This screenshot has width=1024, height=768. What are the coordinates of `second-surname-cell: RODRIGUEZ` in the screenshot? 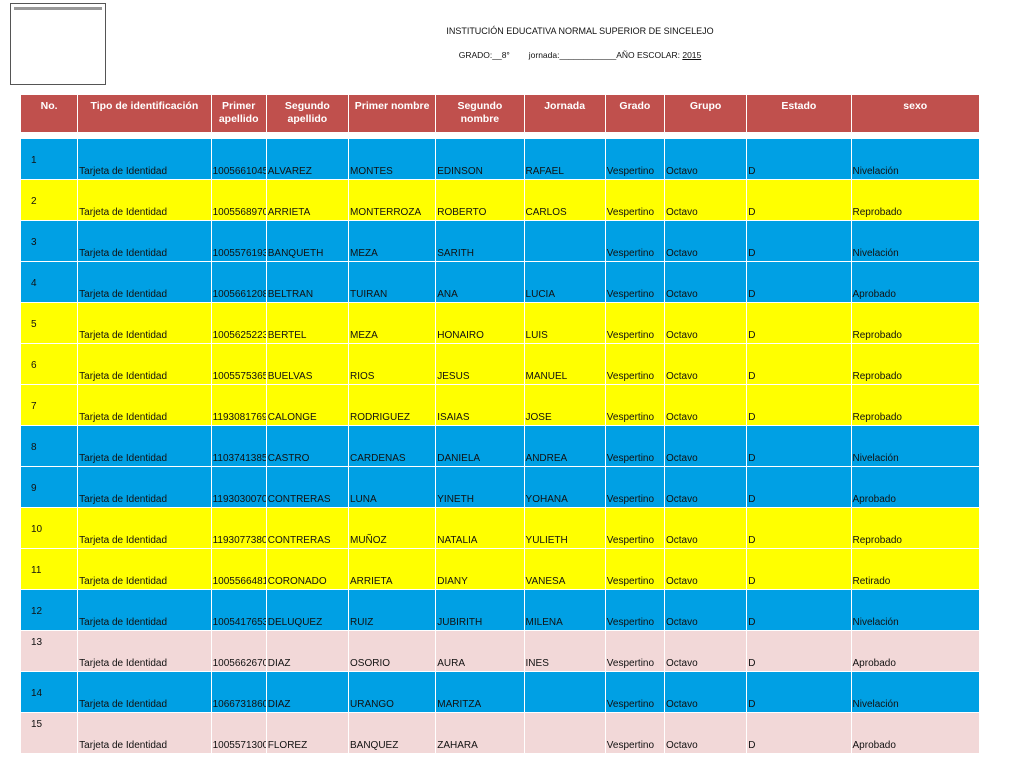 It's located at (392, 405).